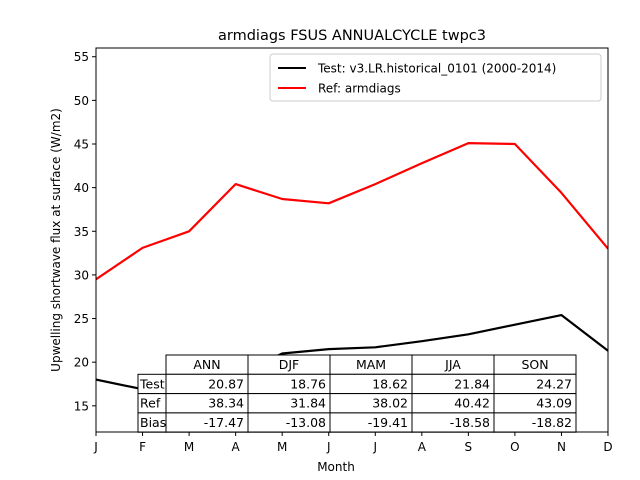 This screenshot has width=640, height=480. What do you see at coordinates (607, 447) in the screenshot?
I see `x-tick-label: D` at bounding box center [607, 447].